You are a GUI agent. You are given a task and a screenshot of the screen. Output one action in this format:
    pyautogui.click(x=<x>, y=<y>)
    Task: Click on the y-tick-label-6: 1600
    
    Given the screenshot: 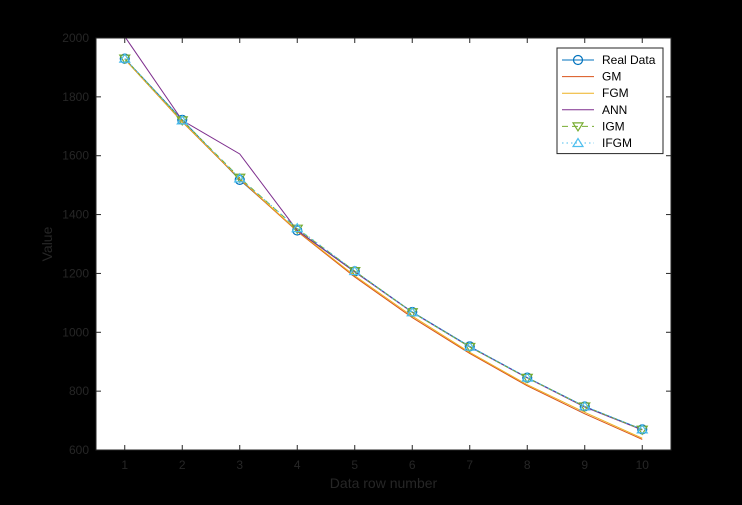 What is the action you would take?
    pyautogui.click(x=75, y=156)
    